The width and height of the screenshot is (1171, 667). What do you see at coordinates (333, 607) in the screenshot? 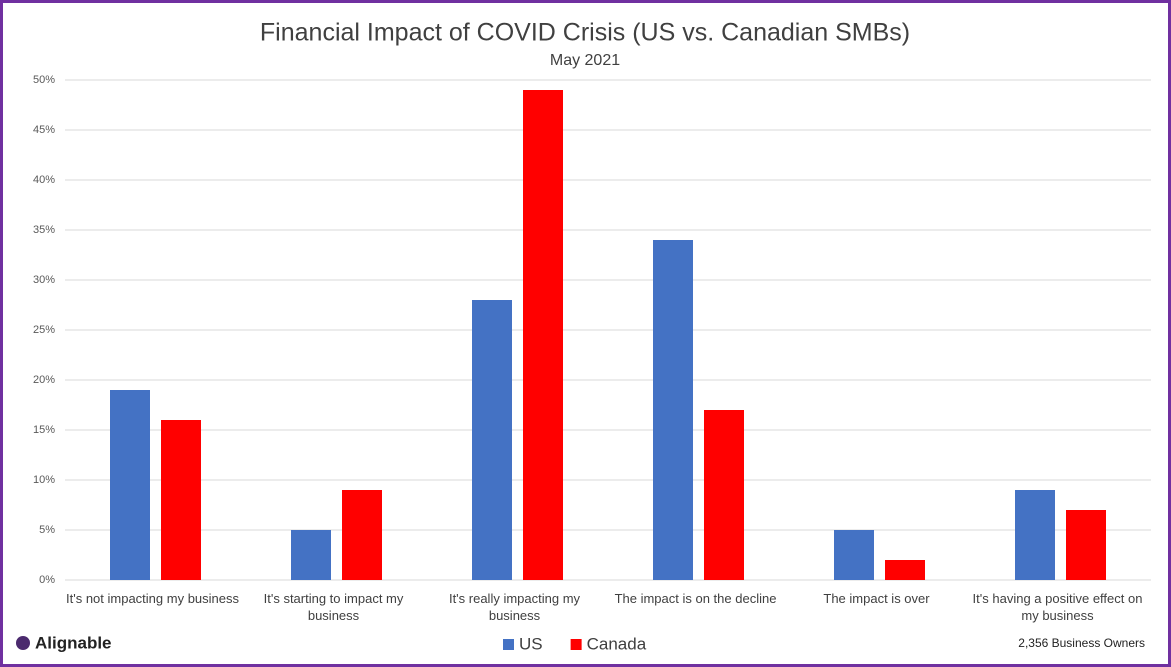
I see `x-tick-label: It's starting to impact my business` at bounding box center [333, 607].